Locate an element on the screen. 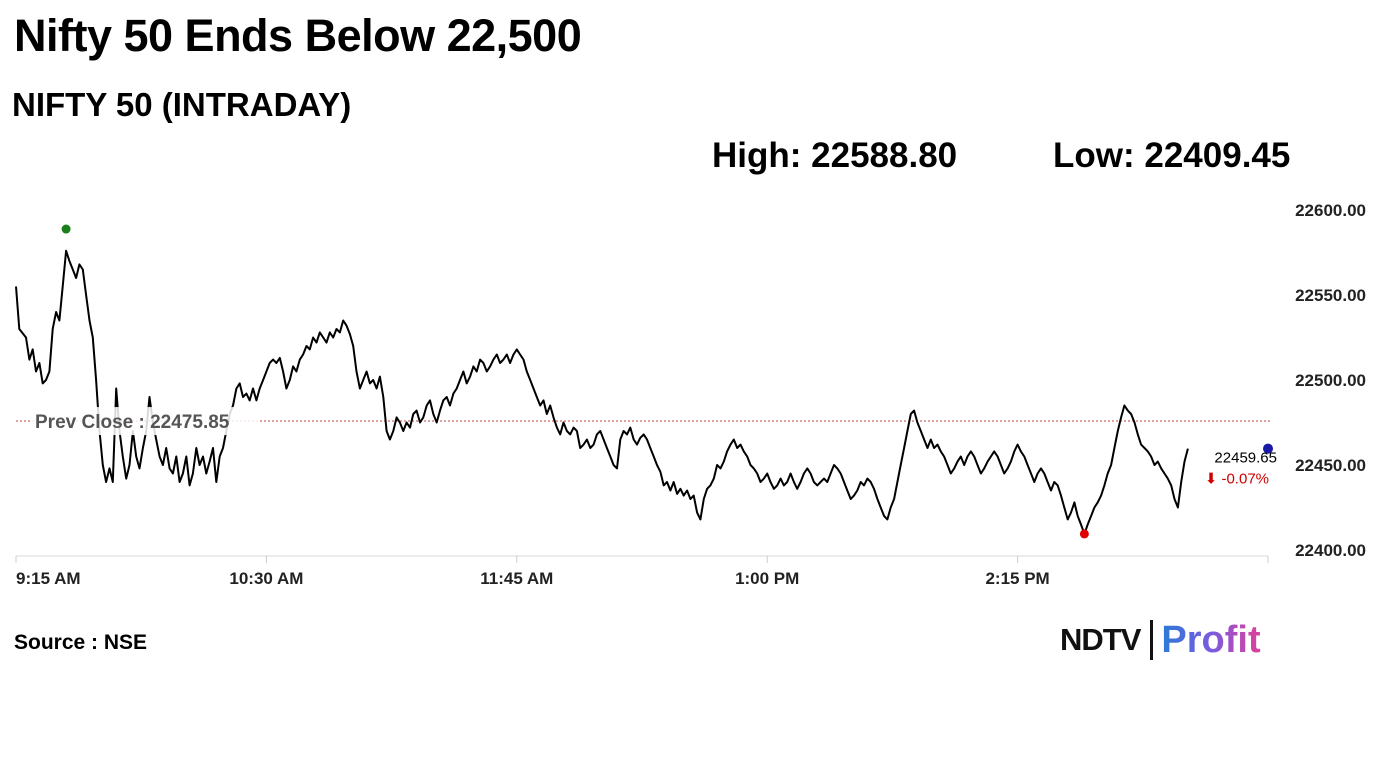  y-tick-label: 22600.00 is located at coordinates (1330, 210).